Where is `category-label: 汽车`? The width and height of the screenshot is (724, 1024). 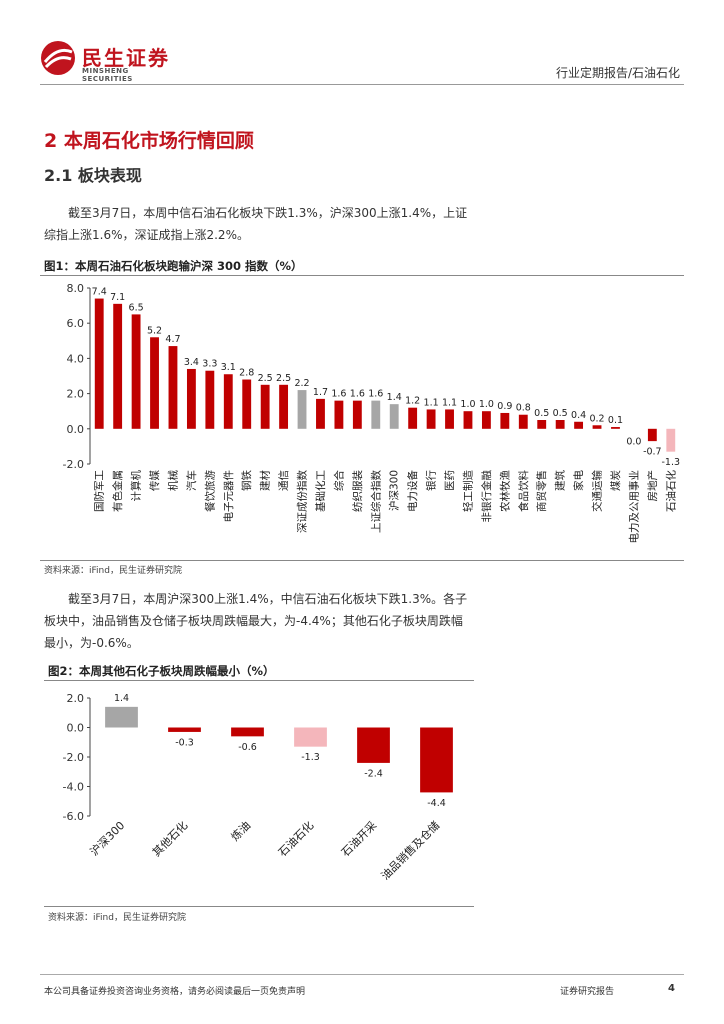
category-label: 汽车 is located at coordinates (191, 480).